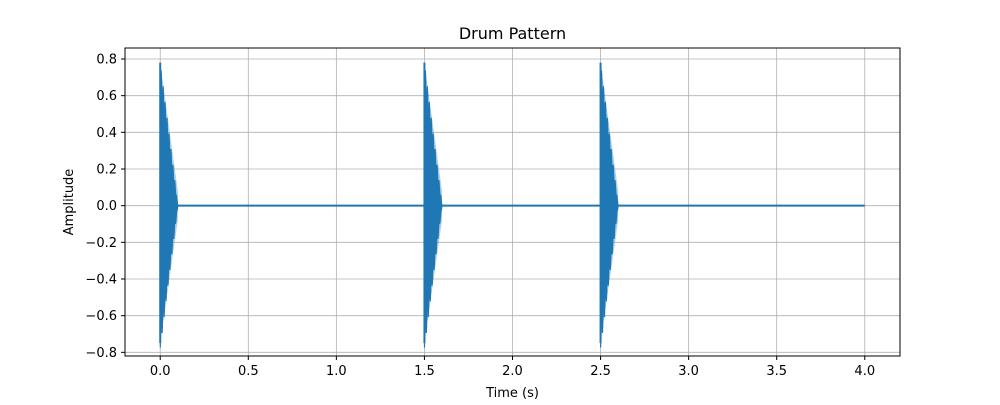 The height and width of the screenshot is (405, 1000). What do you see at coordinates (512, 33) in the screenshot?
I see `chart-title: Drum Pattern` at bounding box center [512, 33].